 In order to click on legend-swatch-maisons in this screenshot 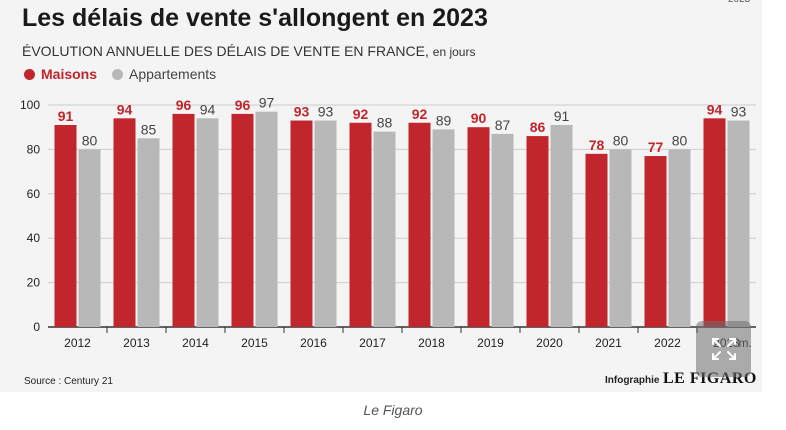, I will do `click(29, 74)`.